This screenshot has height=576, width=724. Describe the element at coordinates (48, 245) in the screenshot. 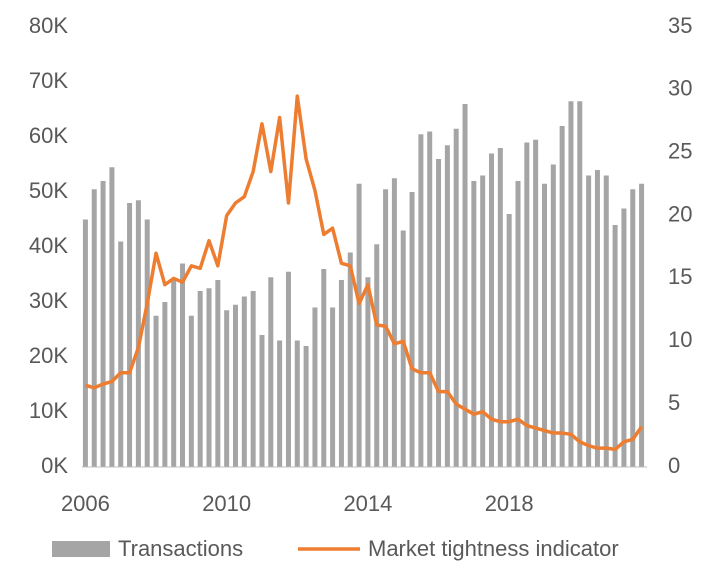

I see `y-tick-label: 40K` at that location.